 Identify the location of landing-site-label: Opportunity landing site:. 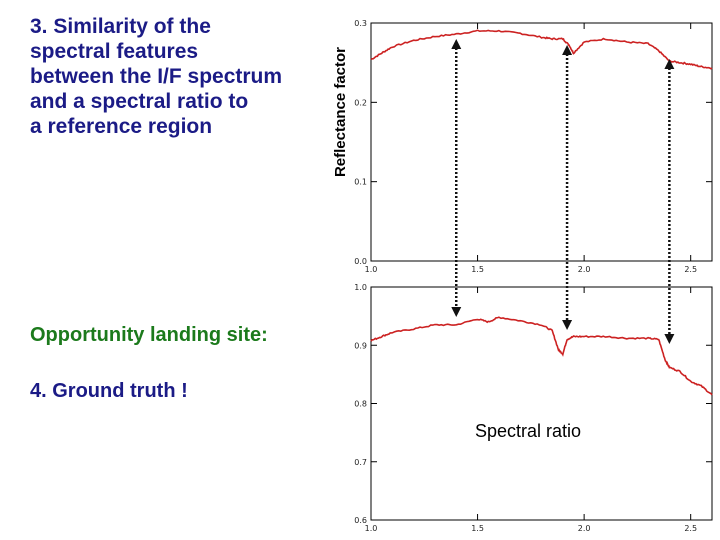
(149, 335).